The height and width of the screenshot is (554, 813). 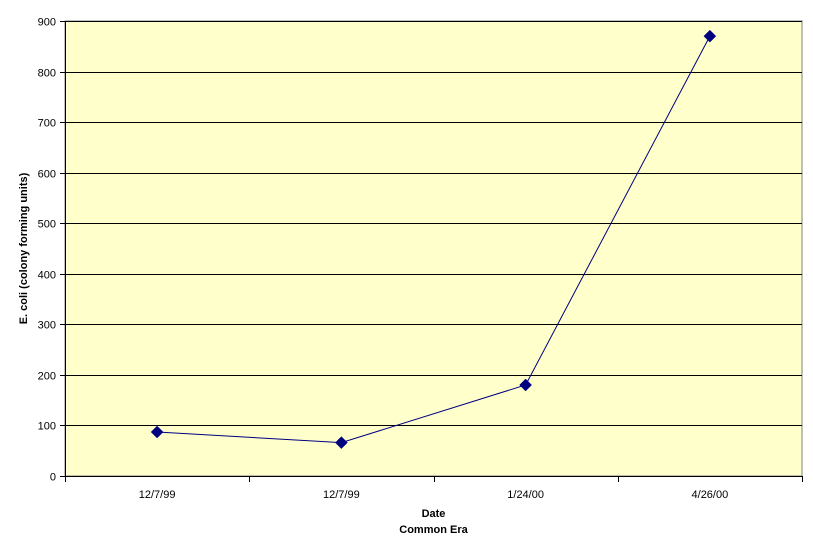 What do you see at coordinates (47, 124) in the screenshot?
I see `y-tick-label: 700` at bounding box center [47, 124].